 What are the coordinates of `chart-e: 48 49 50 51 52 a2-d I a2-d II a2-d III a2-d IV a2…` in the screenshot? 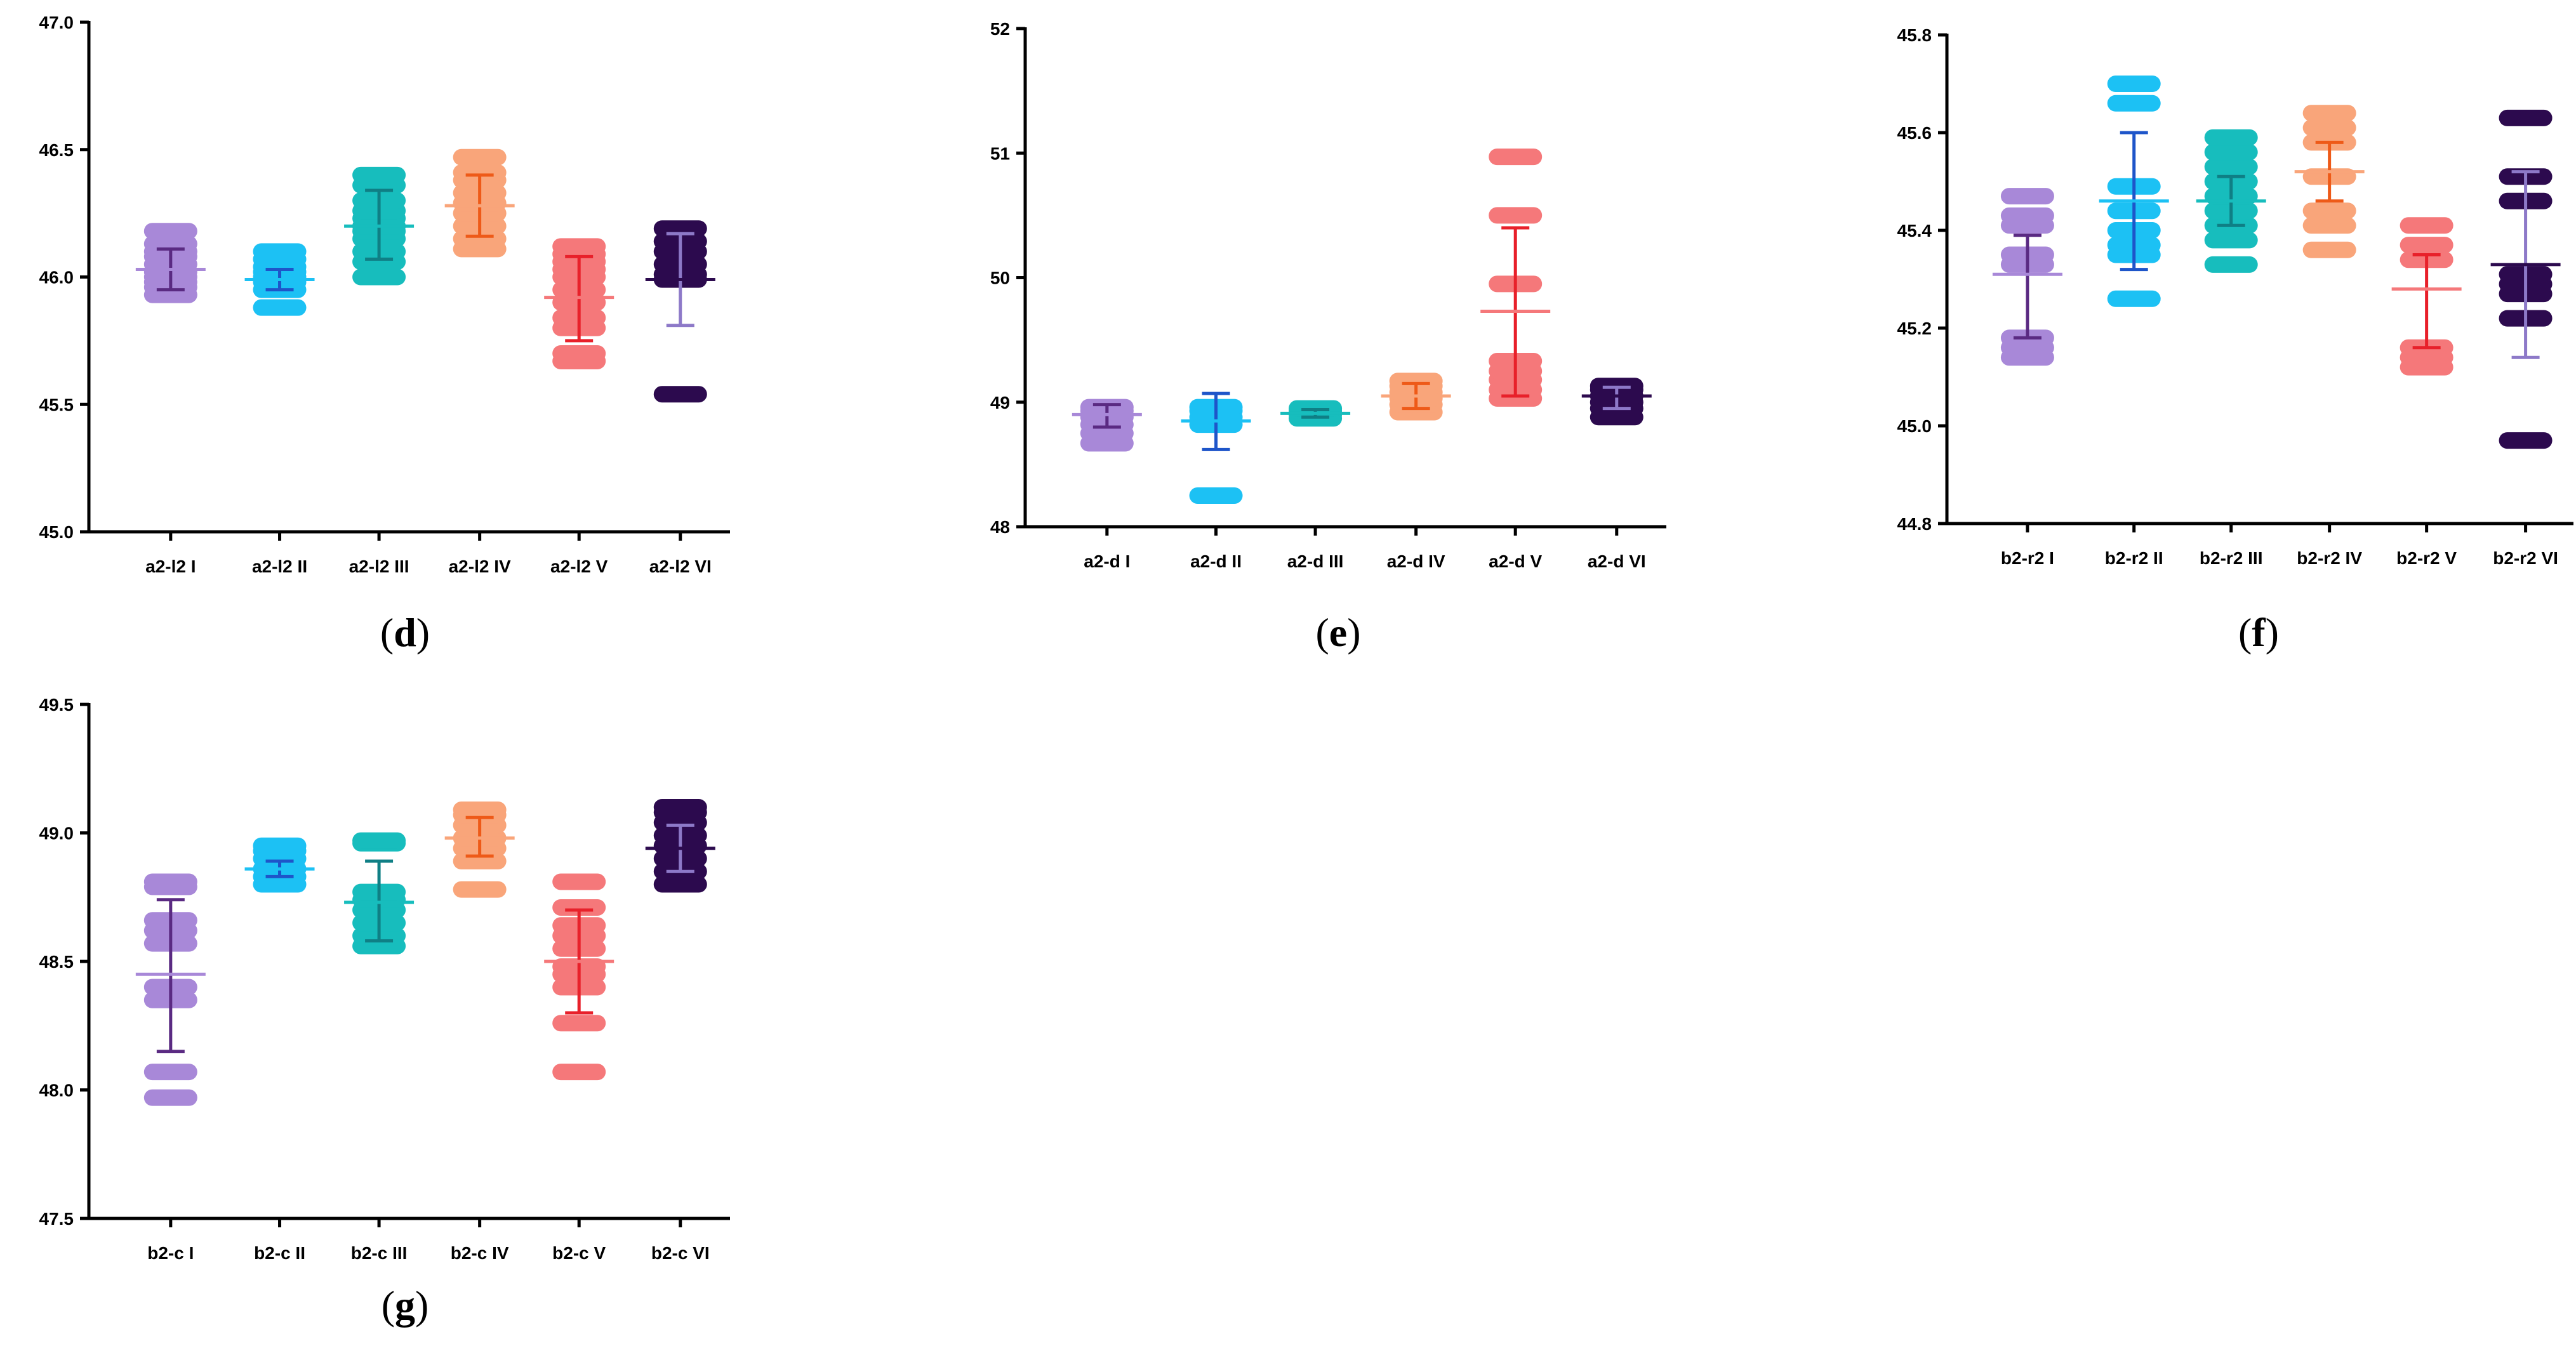 It's located at (1328, 295).